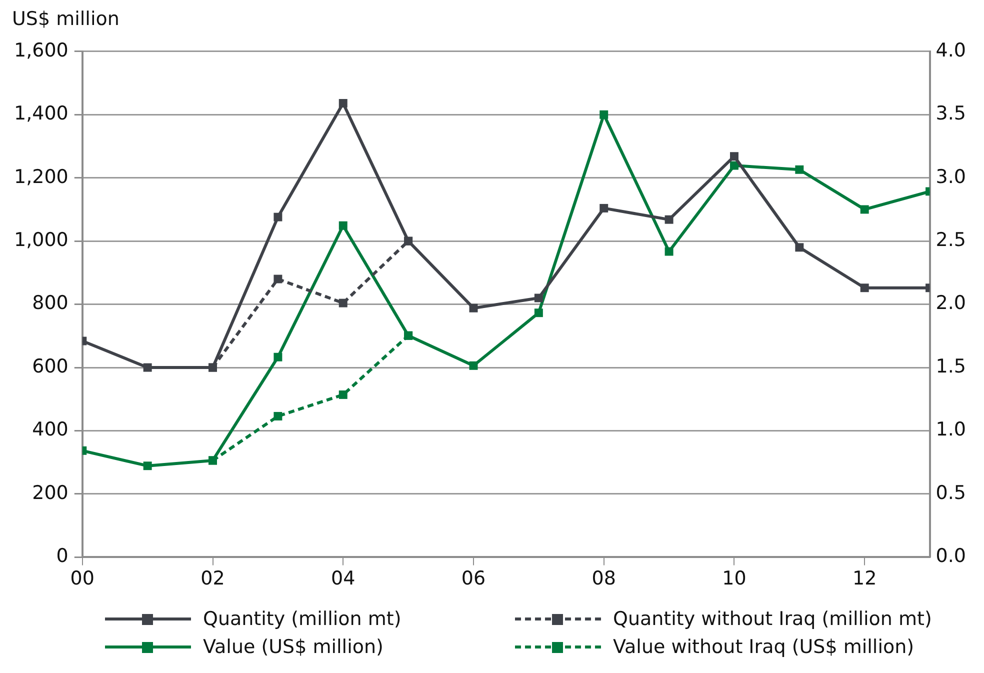 Image resolution: width=984 pixels, height=673 pixels. Describe the element at coordinates (772, 619) in the screenshot. I see `legend-label: Quantity without Iraq (million mt)` at that location.